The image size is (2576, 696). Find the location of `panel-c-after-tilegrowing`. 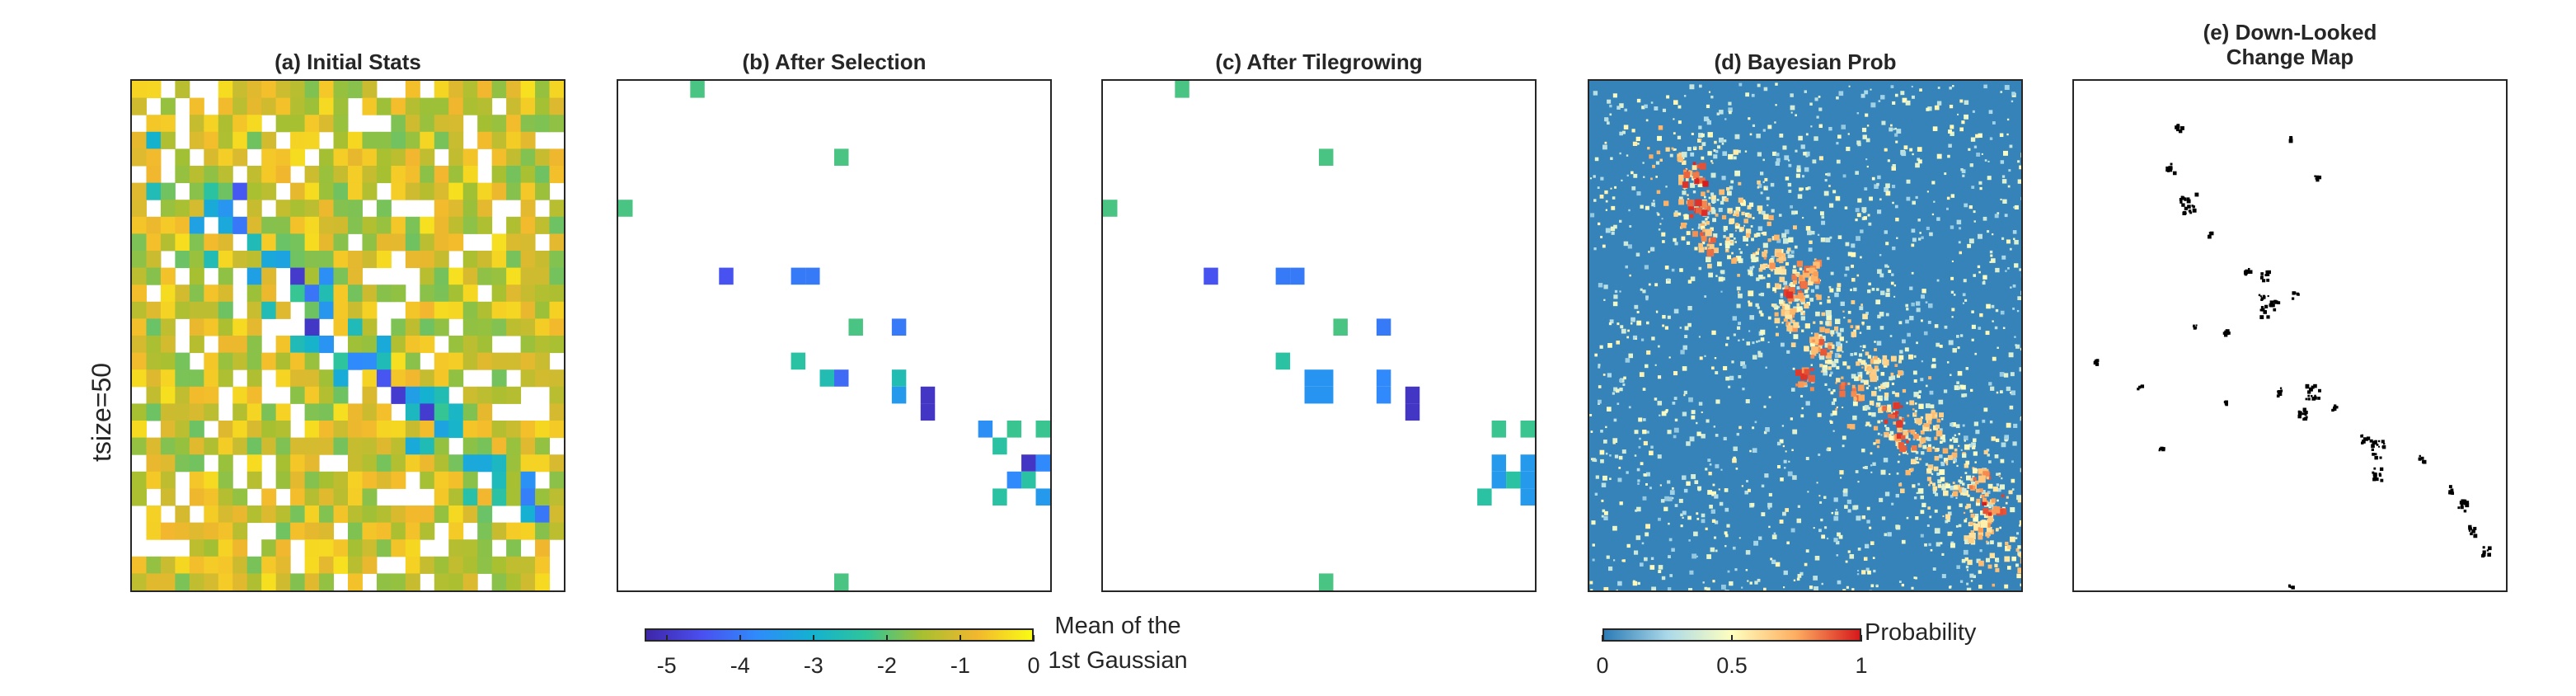

panel-c-after-tilegrowing is located at coordinates (1319, 335).